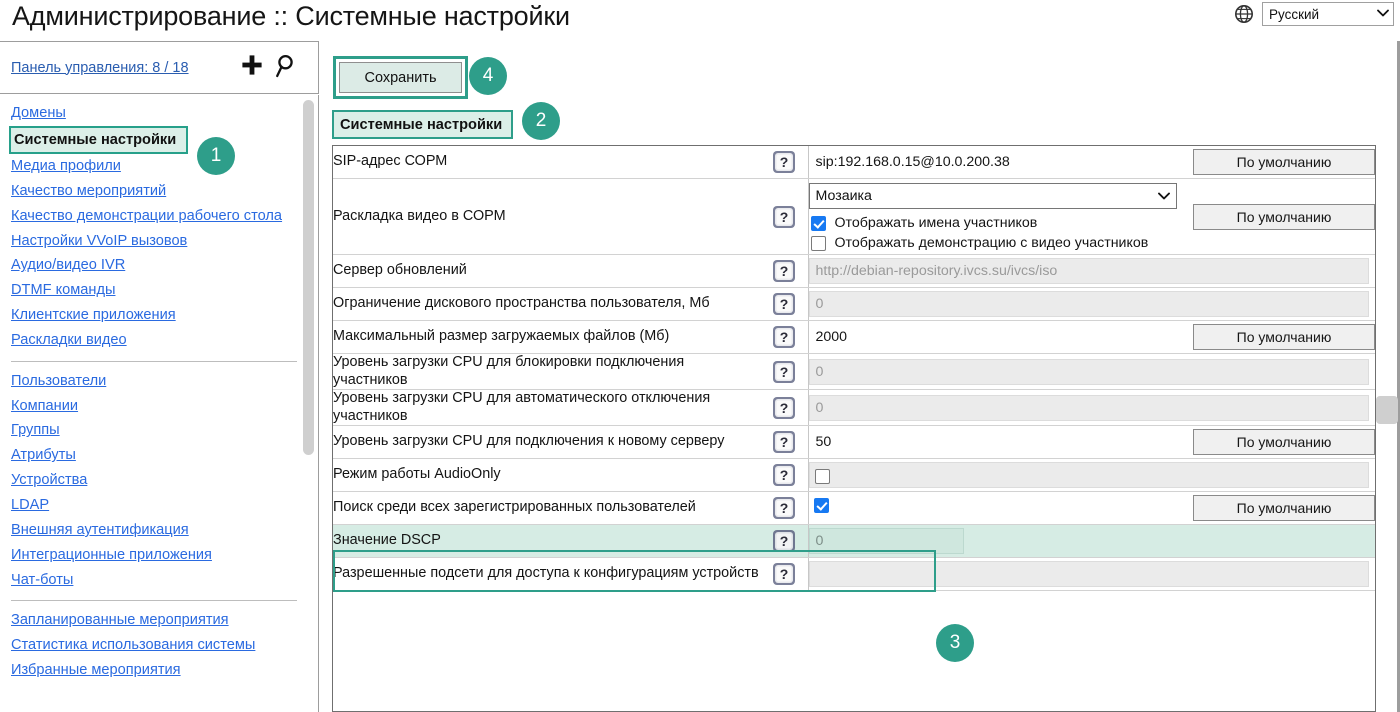 This screenshot has height=712, width=1400. I want to click on search-all-users-checkbox, so click(821, 505).